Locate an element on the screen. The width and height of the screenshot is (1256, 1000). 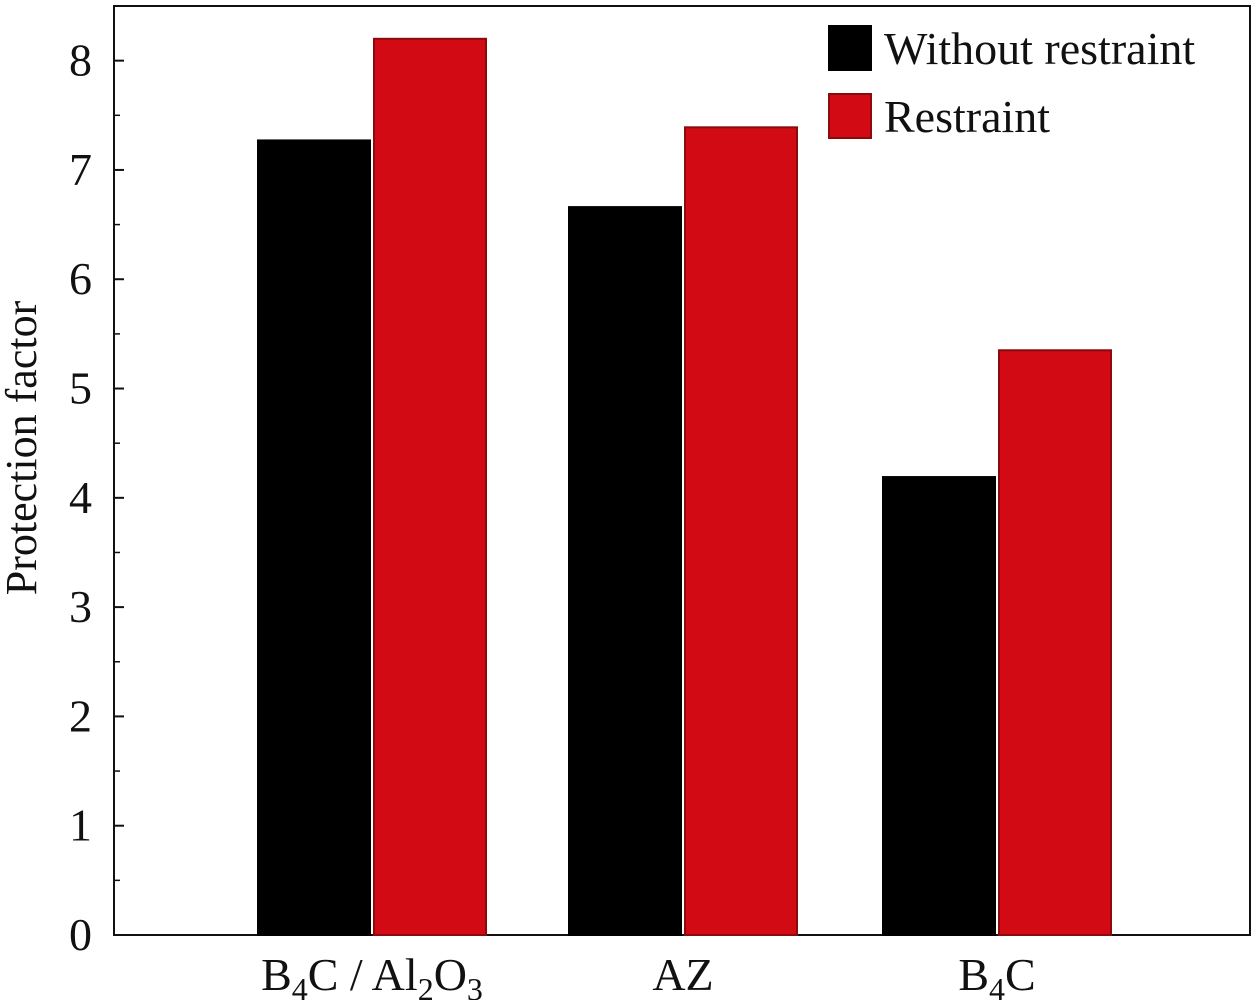
x-category-label-2: B4C is located at coordinates (996, 974).